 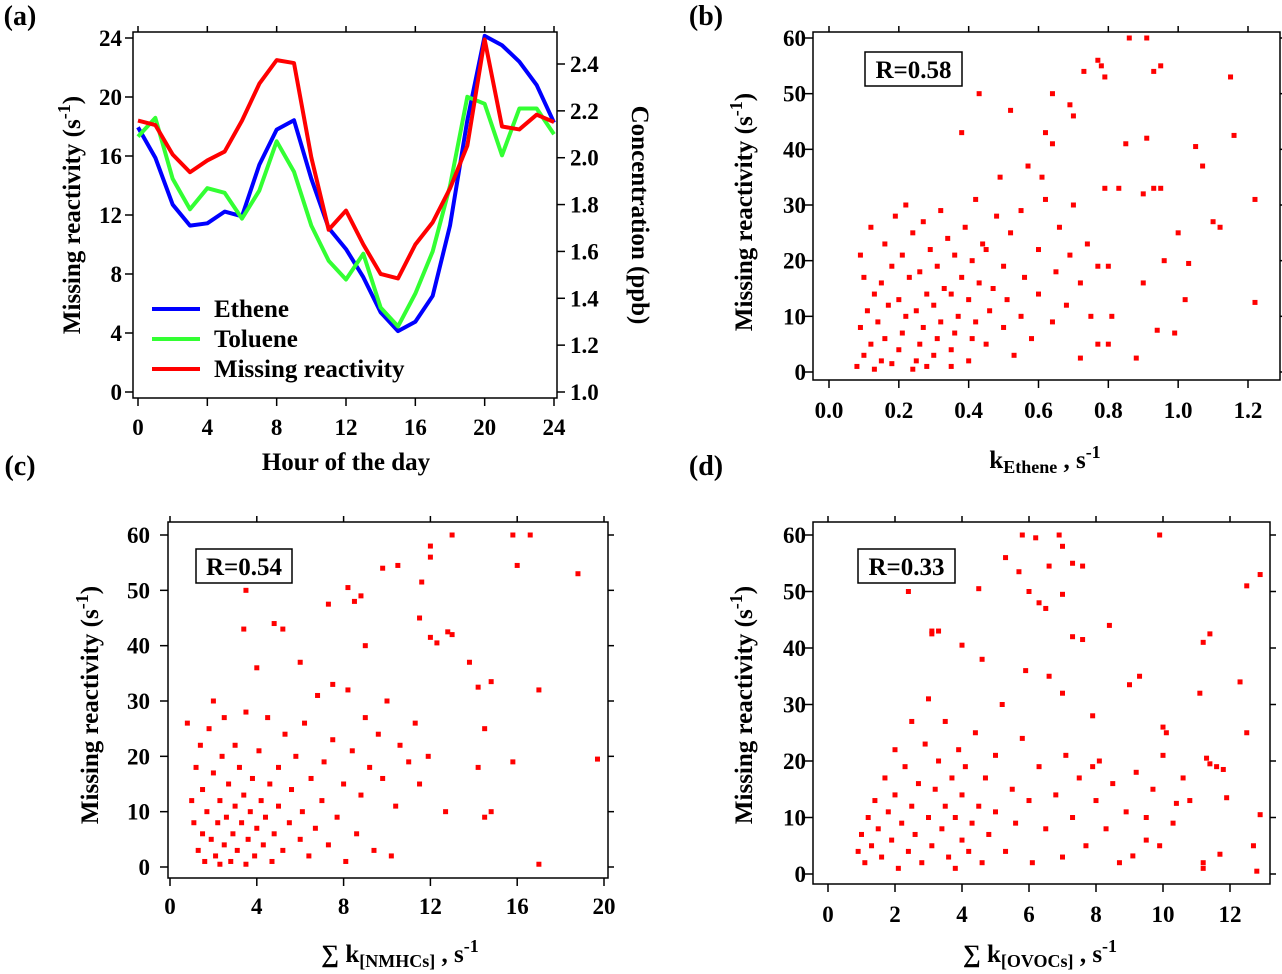 What do you see at coordinates (1109, 946) in the screenshot?
I see `label-part: -1` at bounding box center [1109, 946].